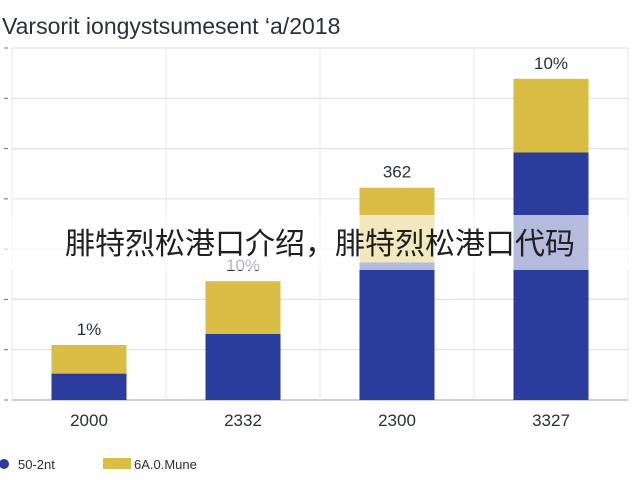  I want to click on chart-title: Varsorit iongystsumesent ‘a/2018, so click(171, 26).